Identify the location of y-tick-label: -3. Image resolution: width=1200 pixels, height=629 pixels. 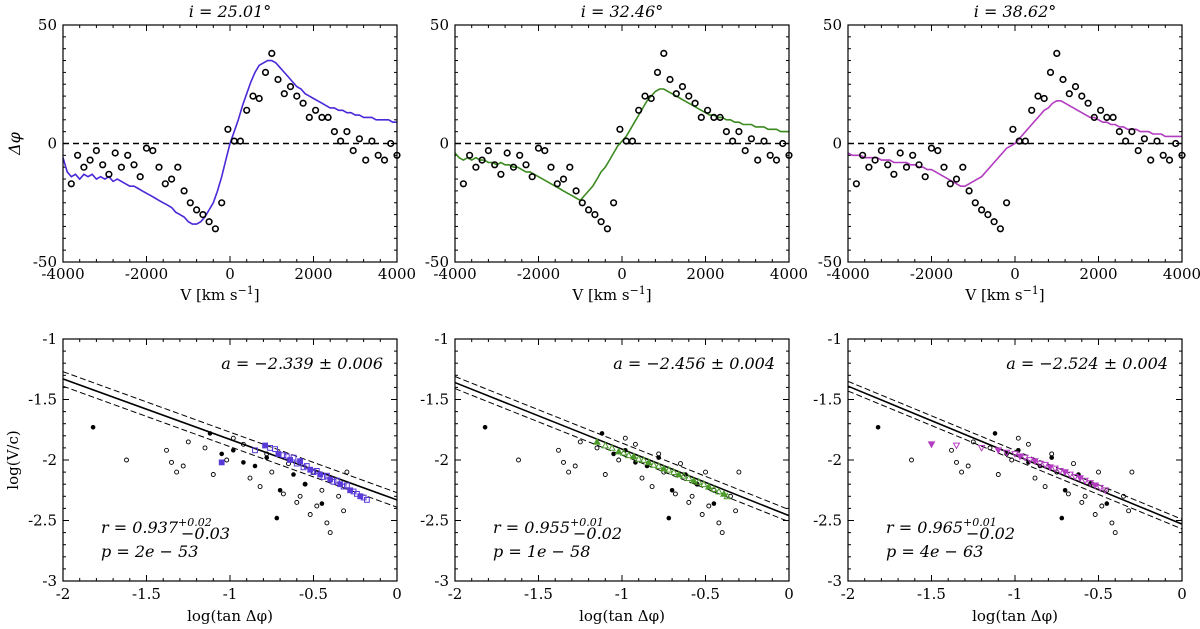
(441, 581).